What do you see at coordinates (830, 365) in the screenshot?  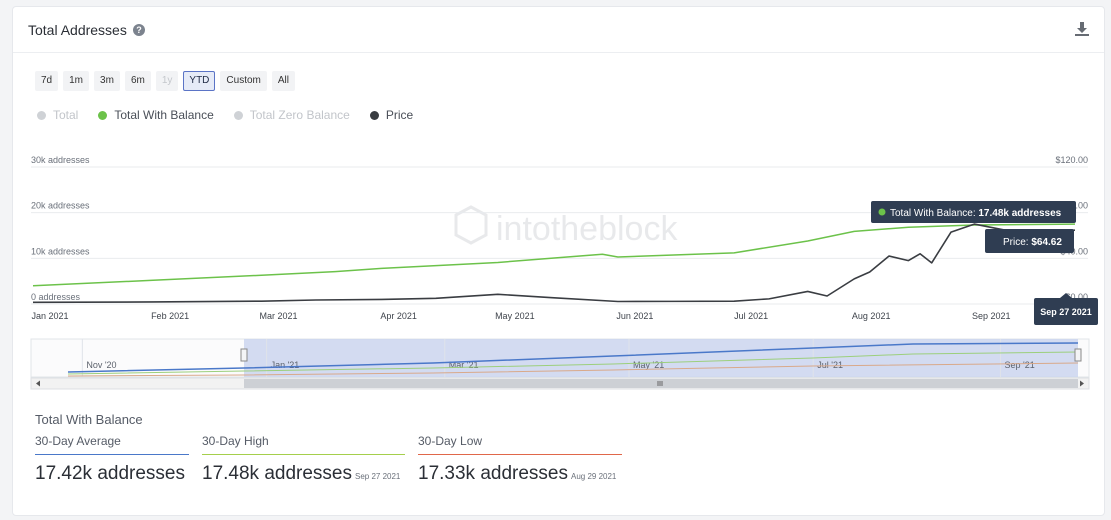 I see `navigator-tick-label: Jul '21` at bounding box center [830, 365].